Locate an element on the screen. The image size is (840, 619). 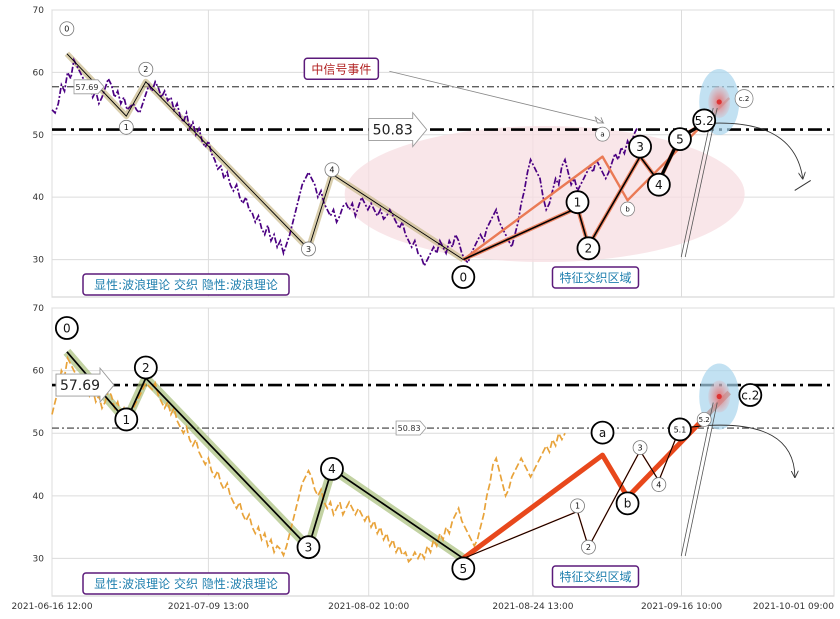
signal-box is located at coordinates (341, 69).